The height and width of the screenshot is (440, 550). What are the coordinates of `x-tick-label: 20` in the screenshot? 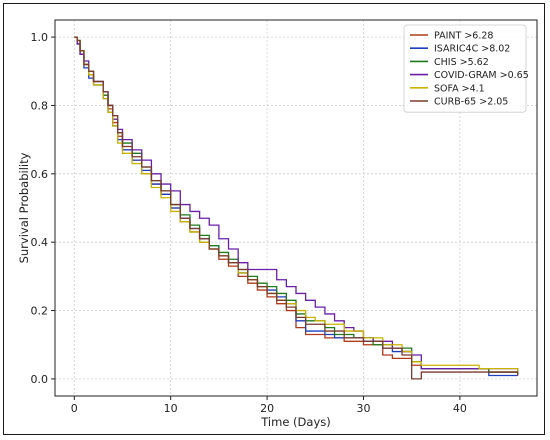 It's located at (267, 408).